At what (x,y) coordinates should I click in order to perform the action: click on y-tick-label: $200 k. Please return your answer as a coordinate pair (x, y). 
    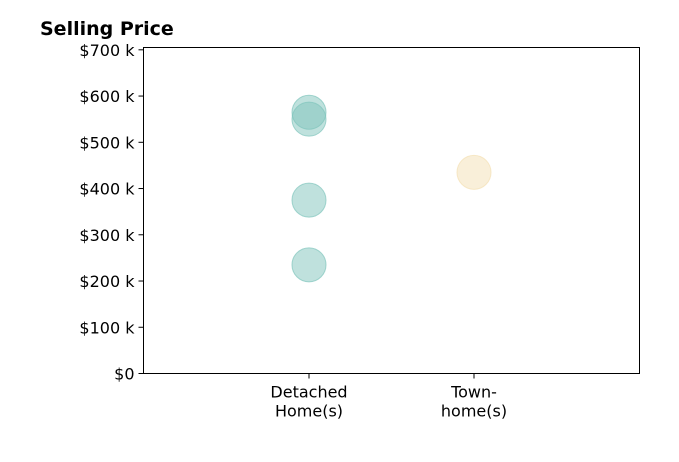
    Looking at the image, I should click on (107, 281).